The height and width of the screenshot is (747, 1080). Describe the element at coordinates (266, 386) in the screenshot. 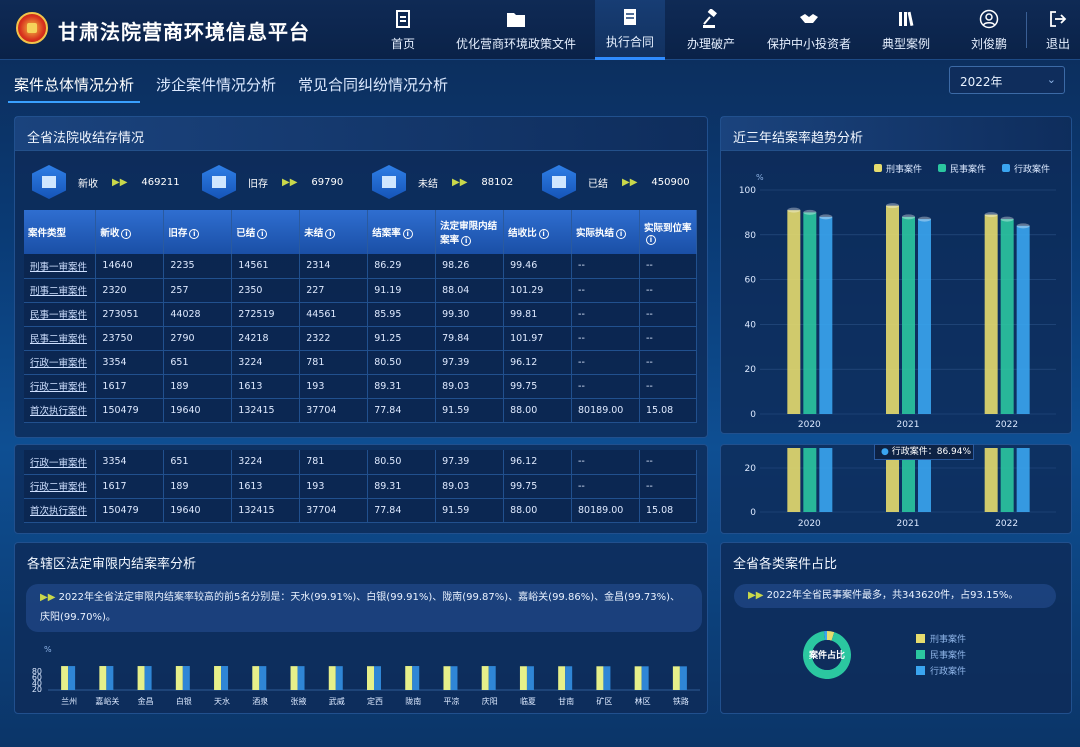

I see `table-cell: 1613` at that location.